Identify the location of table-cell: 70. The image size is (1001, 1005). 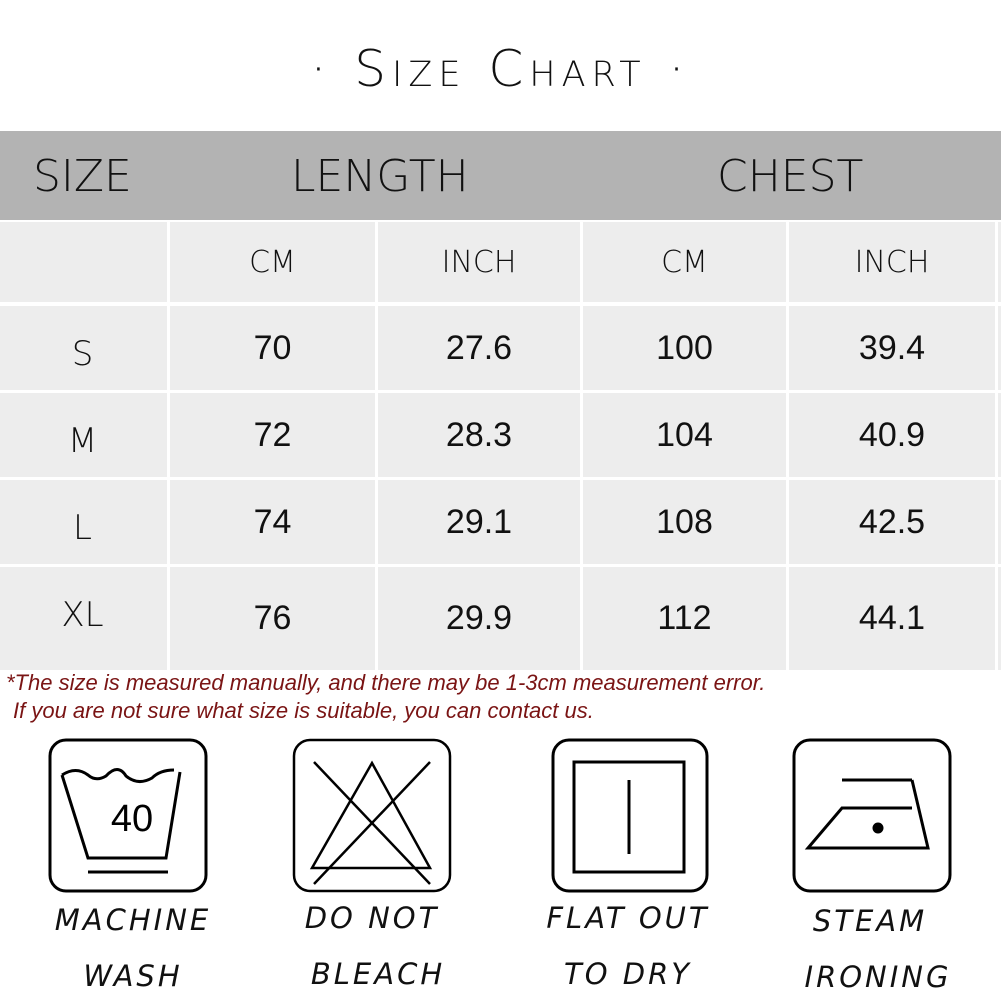
(272, 348).